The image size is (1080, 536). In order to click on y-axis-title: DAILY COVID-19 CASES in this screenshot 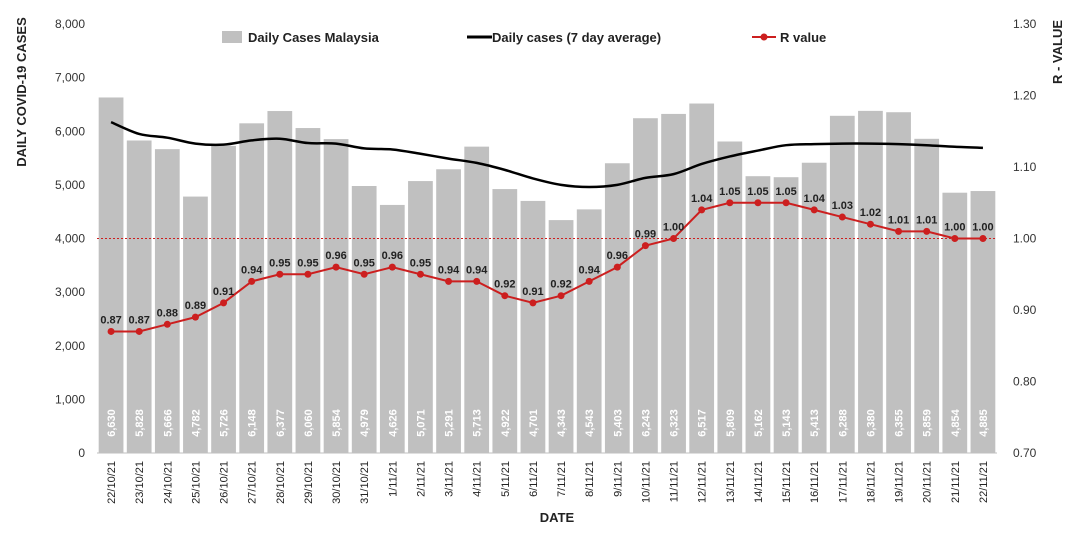, I will do `click(21, 92)`.